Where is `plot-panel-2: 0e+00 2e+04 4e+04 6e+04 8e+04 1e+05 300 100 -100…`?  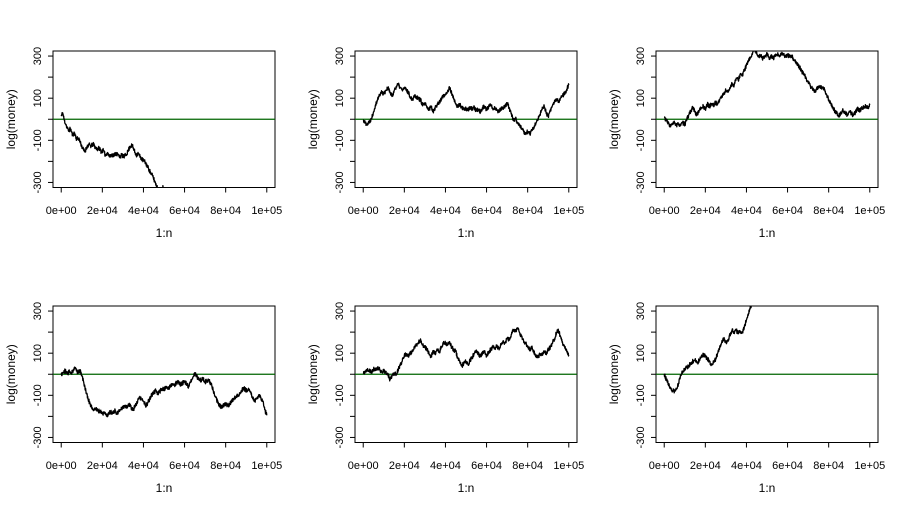
plot-panel-2: 0e+00 2e+04 4e+04 6e+04 8e+04 1e+05 300 100 -100… is located at coordinates (445, 143).